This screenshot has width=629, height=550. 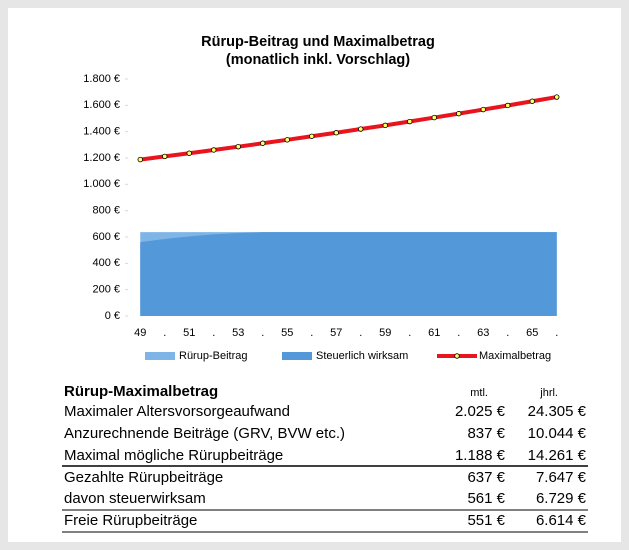 I want to click on x-tick-label: 65, so click(x=532, y=333).